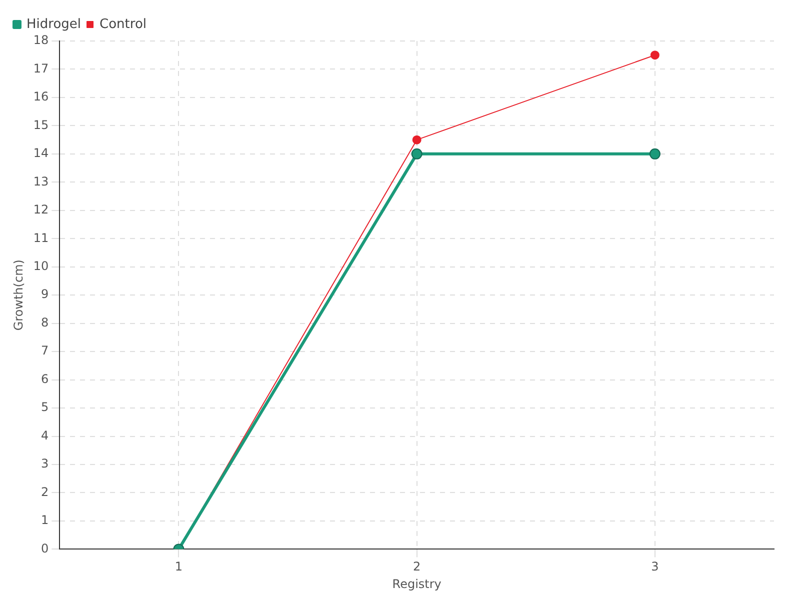  I want to click on legend-label: Hidrogel, so click(54, 24).